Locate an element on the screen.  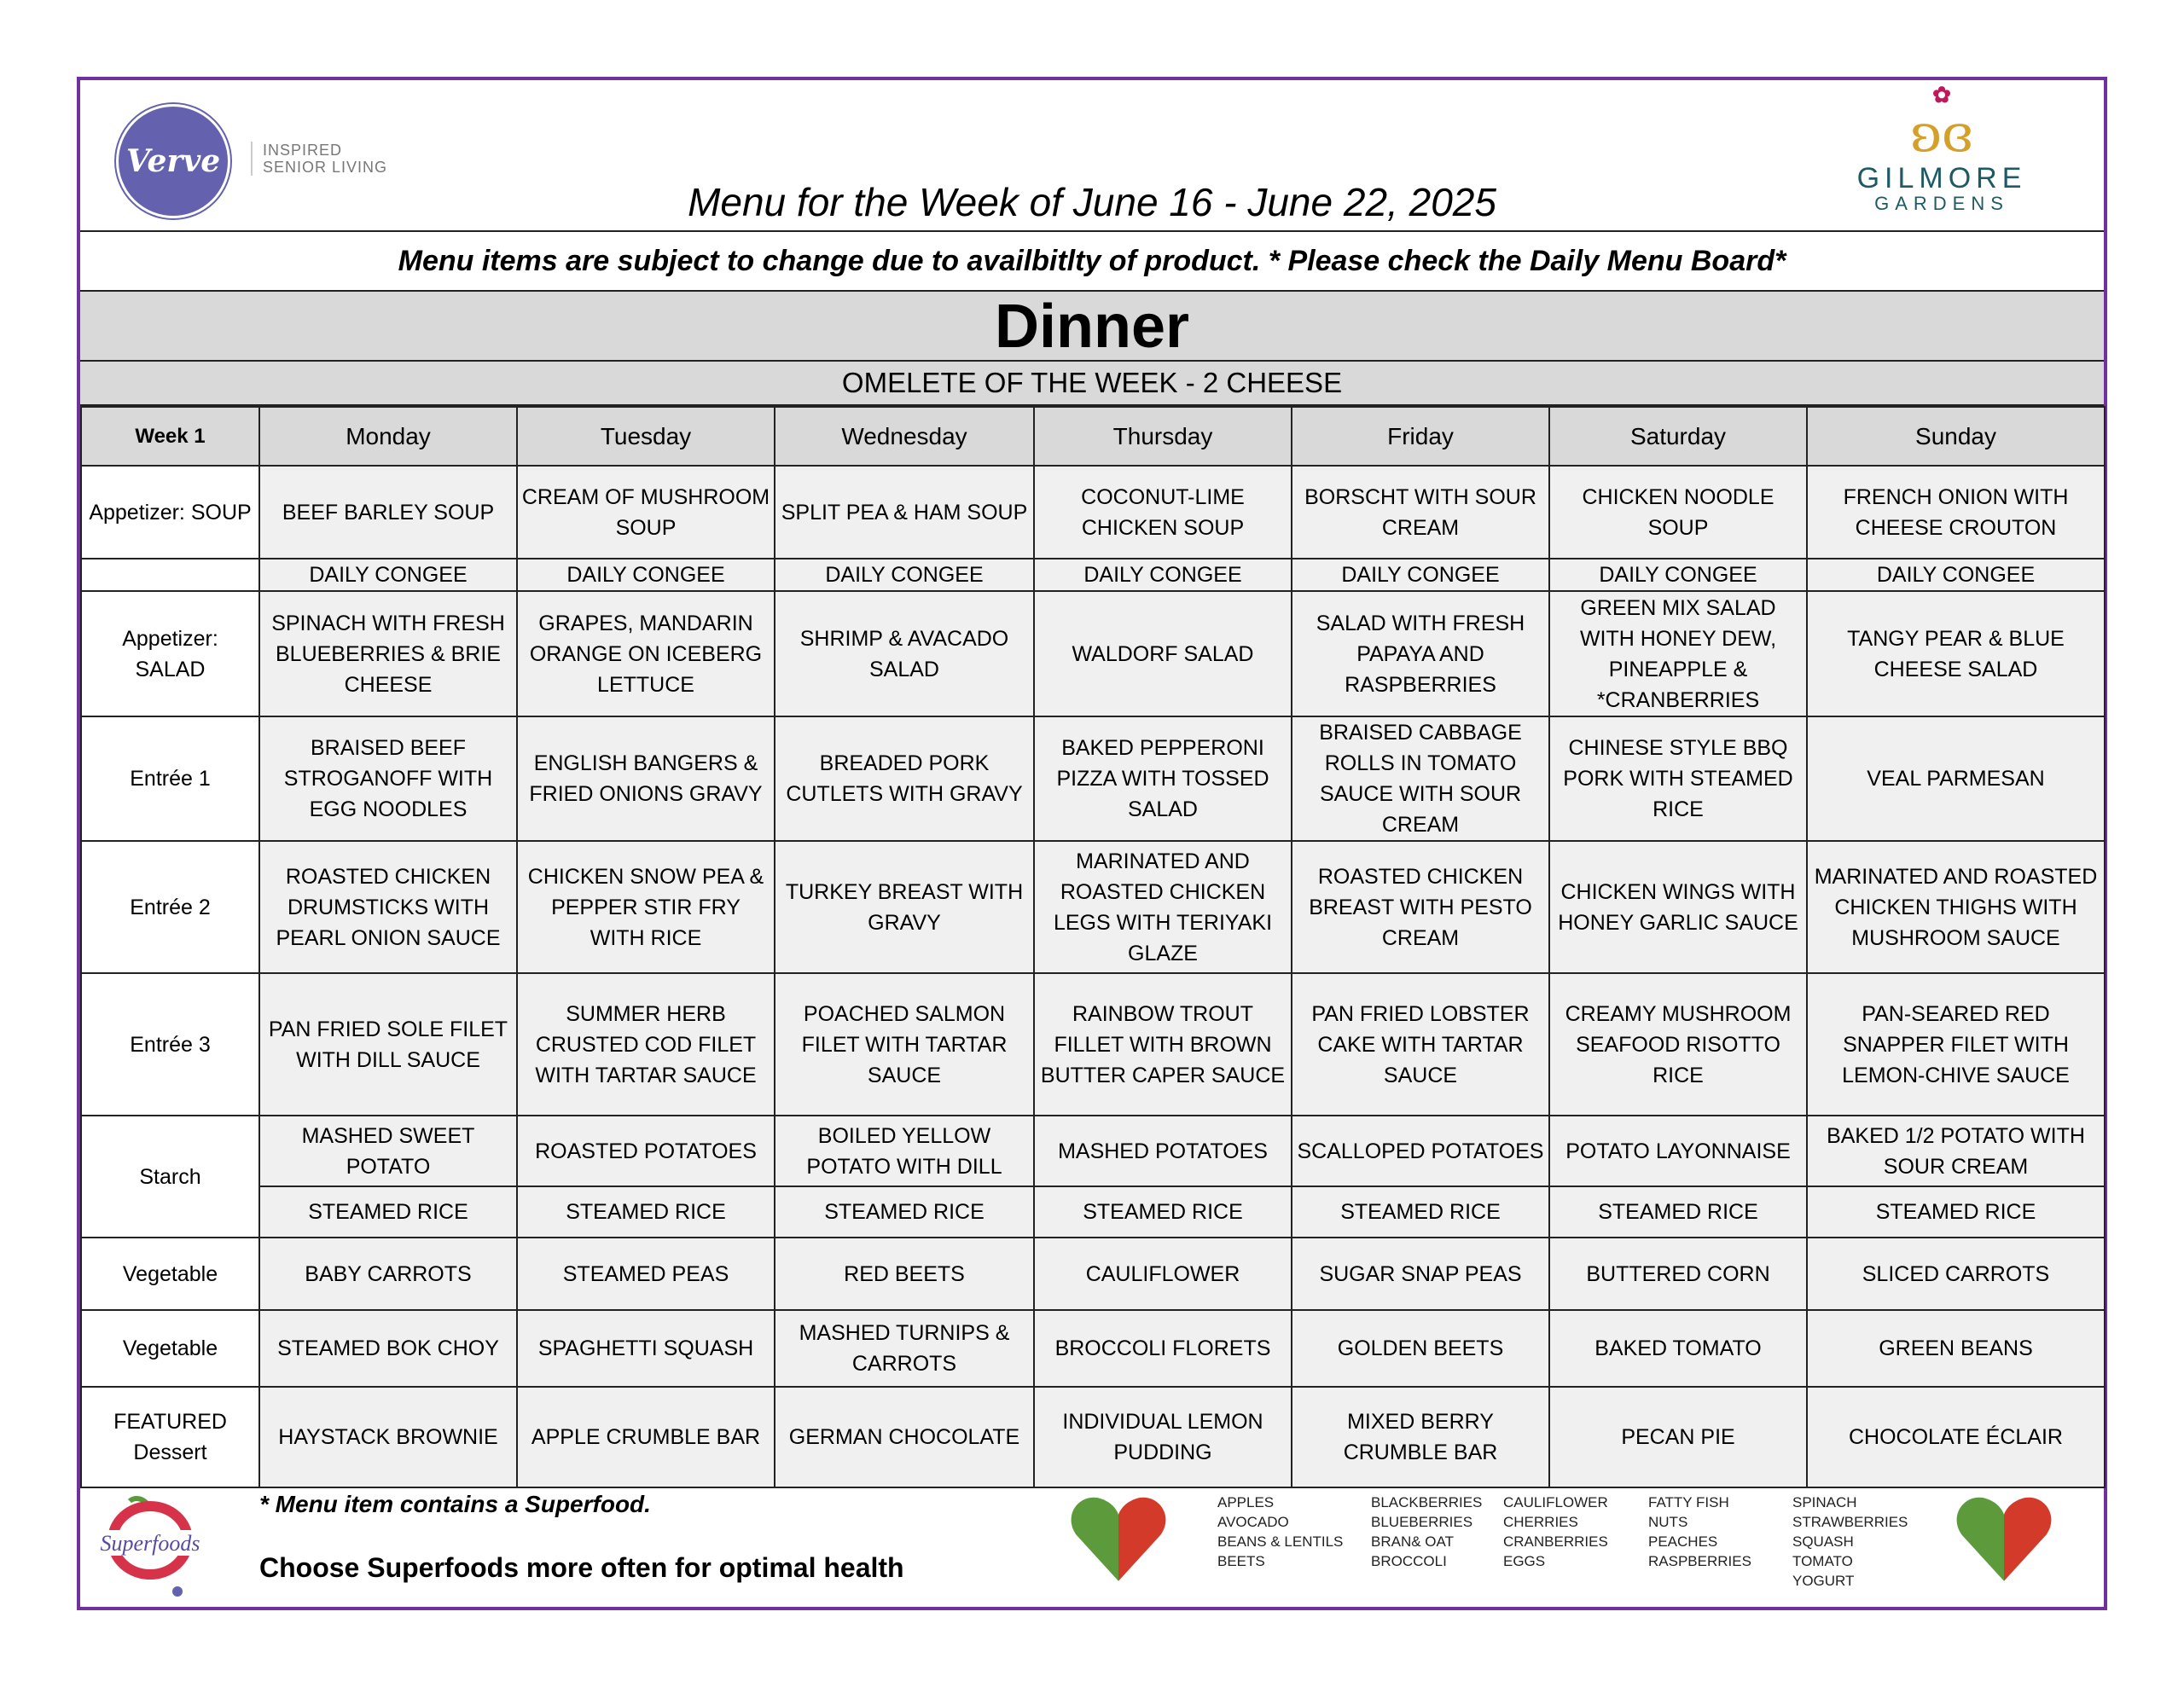
menu-item: BAKED TOMATO is located at coordinates (1678, 1348).